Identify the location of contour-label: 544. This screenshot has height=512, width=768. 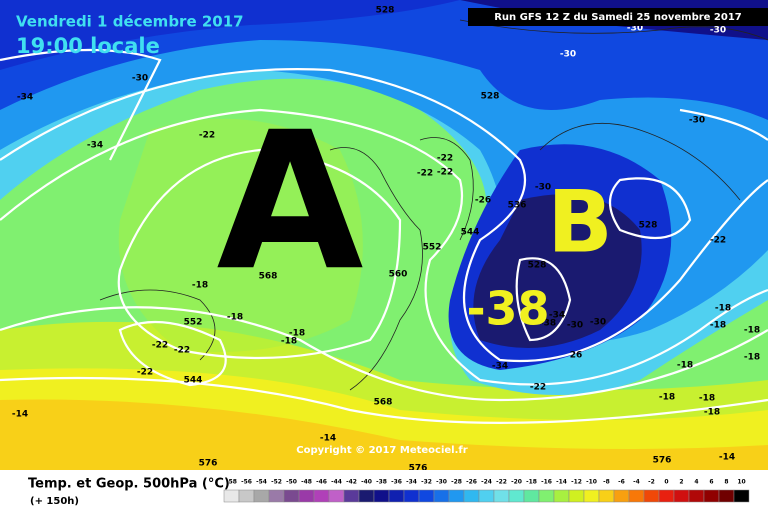
(470, 233).